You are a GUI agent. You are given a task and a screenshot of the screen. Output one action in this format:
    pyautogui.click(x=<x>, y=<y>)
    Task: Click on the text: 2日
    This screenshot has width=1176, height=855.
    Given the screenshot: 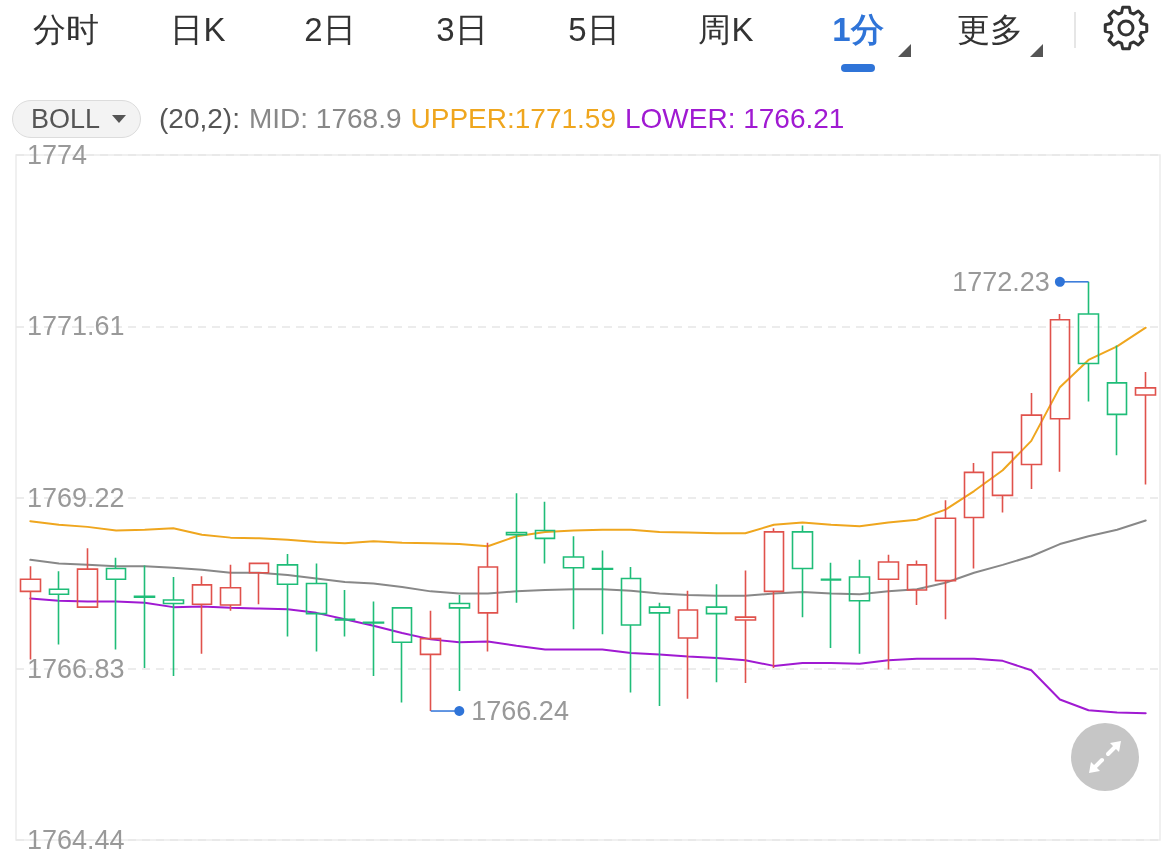 What is the action you would take?
    pyautogui.click(x=330, y=30)
    